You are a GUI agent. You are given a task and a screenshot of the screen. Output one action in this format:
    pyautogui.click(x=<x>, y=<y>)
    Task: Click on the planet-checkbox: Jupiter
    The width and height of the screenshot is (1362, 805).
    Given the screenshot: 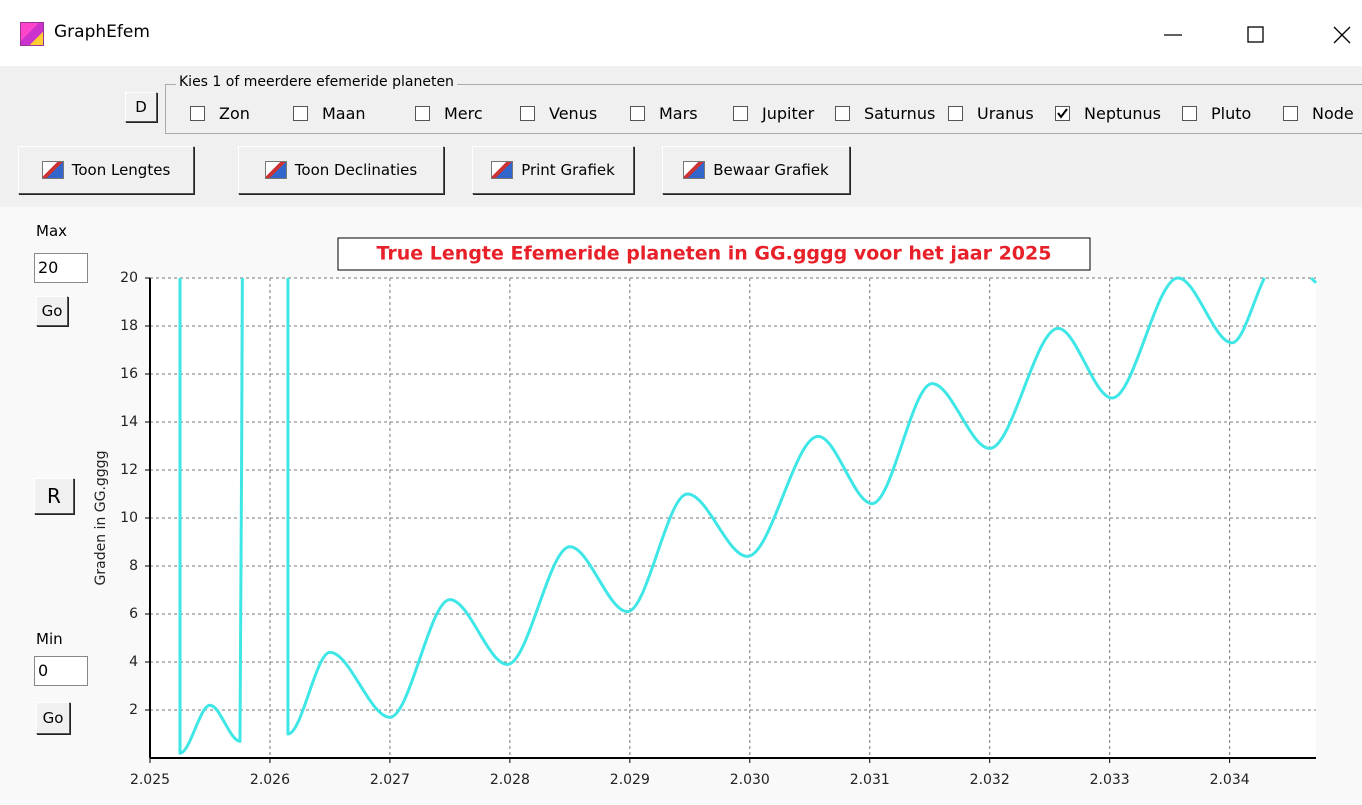 What is the action you would take?
    pyautogui.click(x=773, y=113)
    